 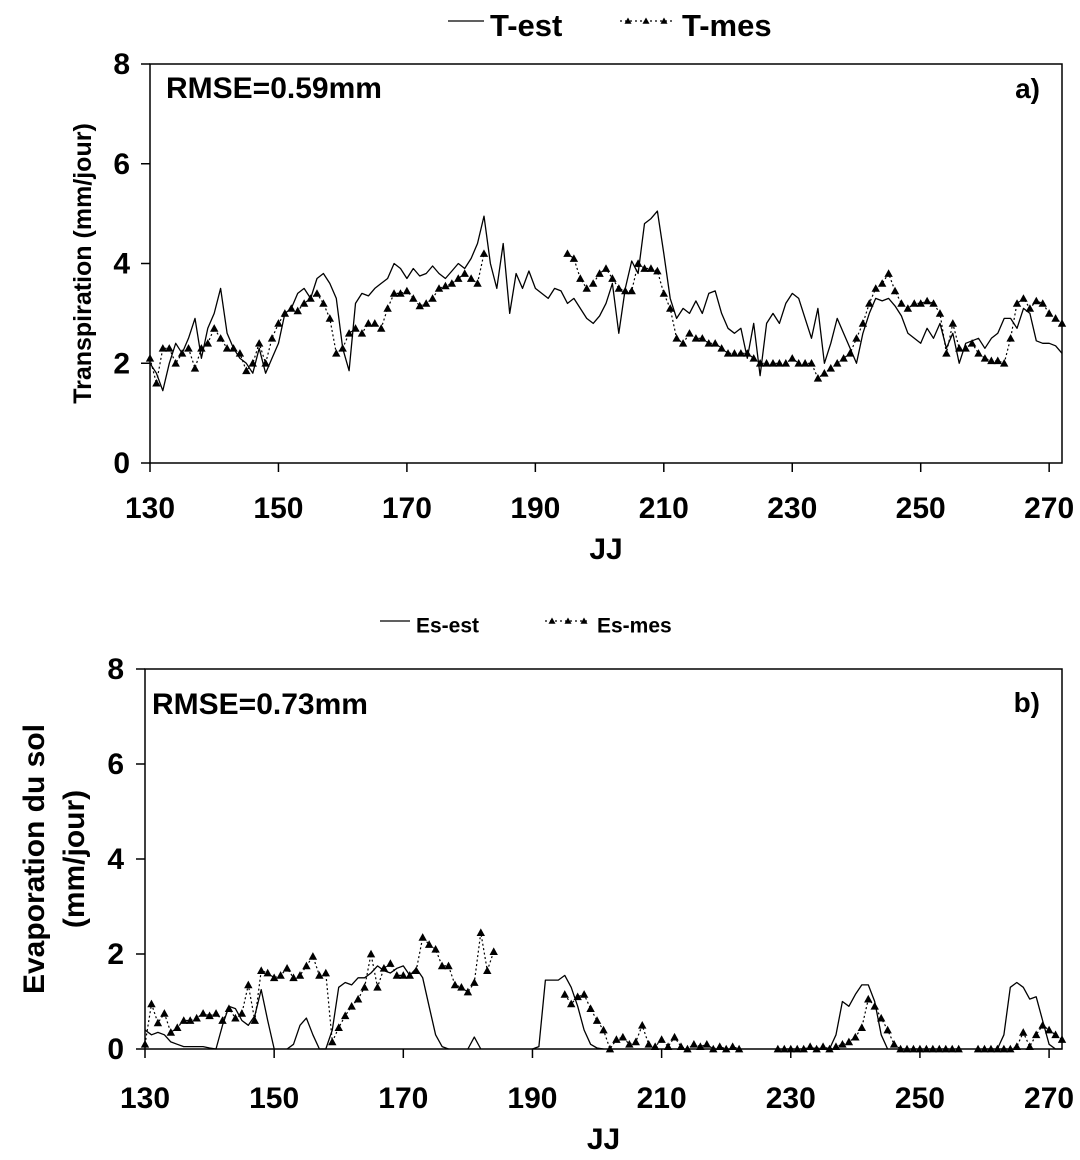 What do you see at coordinates (1049, 508) in the screenshot?
I see `x-tick-label: 270` at bounding box center [1049, 508].